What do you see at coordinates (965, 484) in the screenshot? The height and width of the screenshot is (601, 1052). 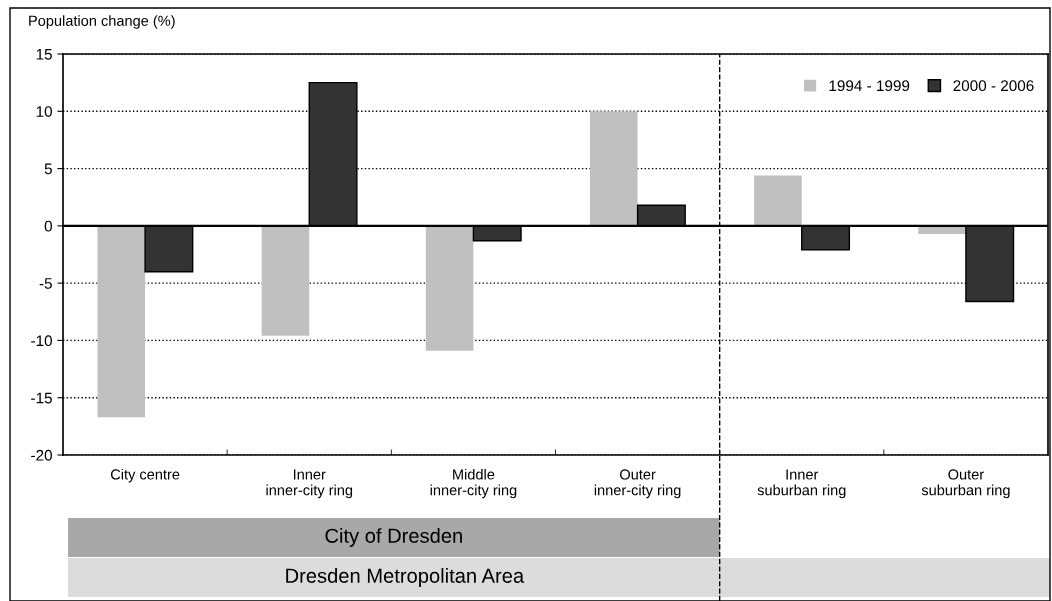 I see `x-tick-label: Outer suburban ring` at bounding box center [965, 484].